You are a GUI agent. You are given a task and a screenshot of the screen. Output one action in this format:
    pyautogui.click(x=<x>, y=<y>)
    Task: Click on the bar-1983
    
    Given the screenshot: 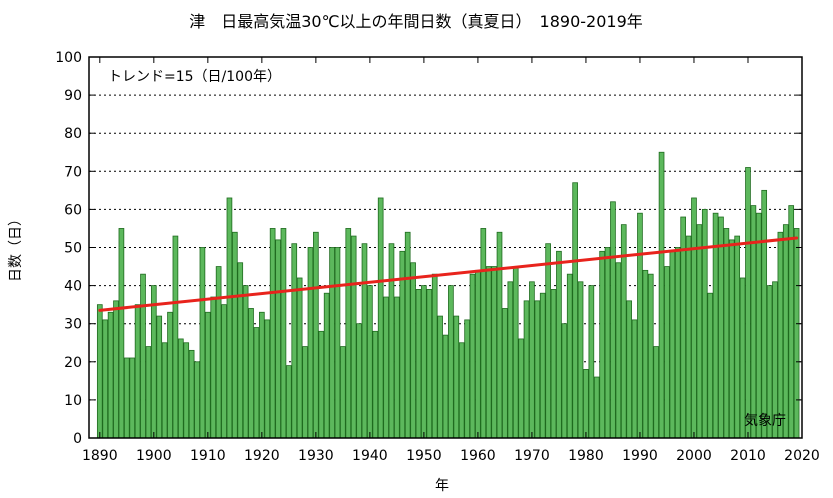 What is the action you would take?
    pyautogui.click(x=602, y=344)
    